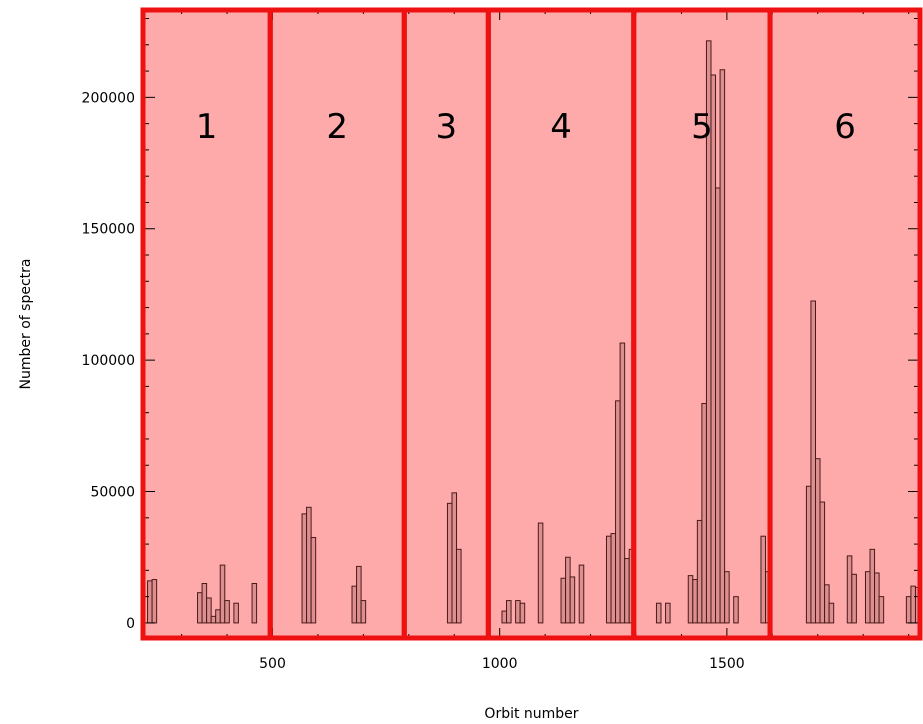  Describe the element at coordinates (702, 127) in the screenshot. I see `region-5-label: 5` at that location.